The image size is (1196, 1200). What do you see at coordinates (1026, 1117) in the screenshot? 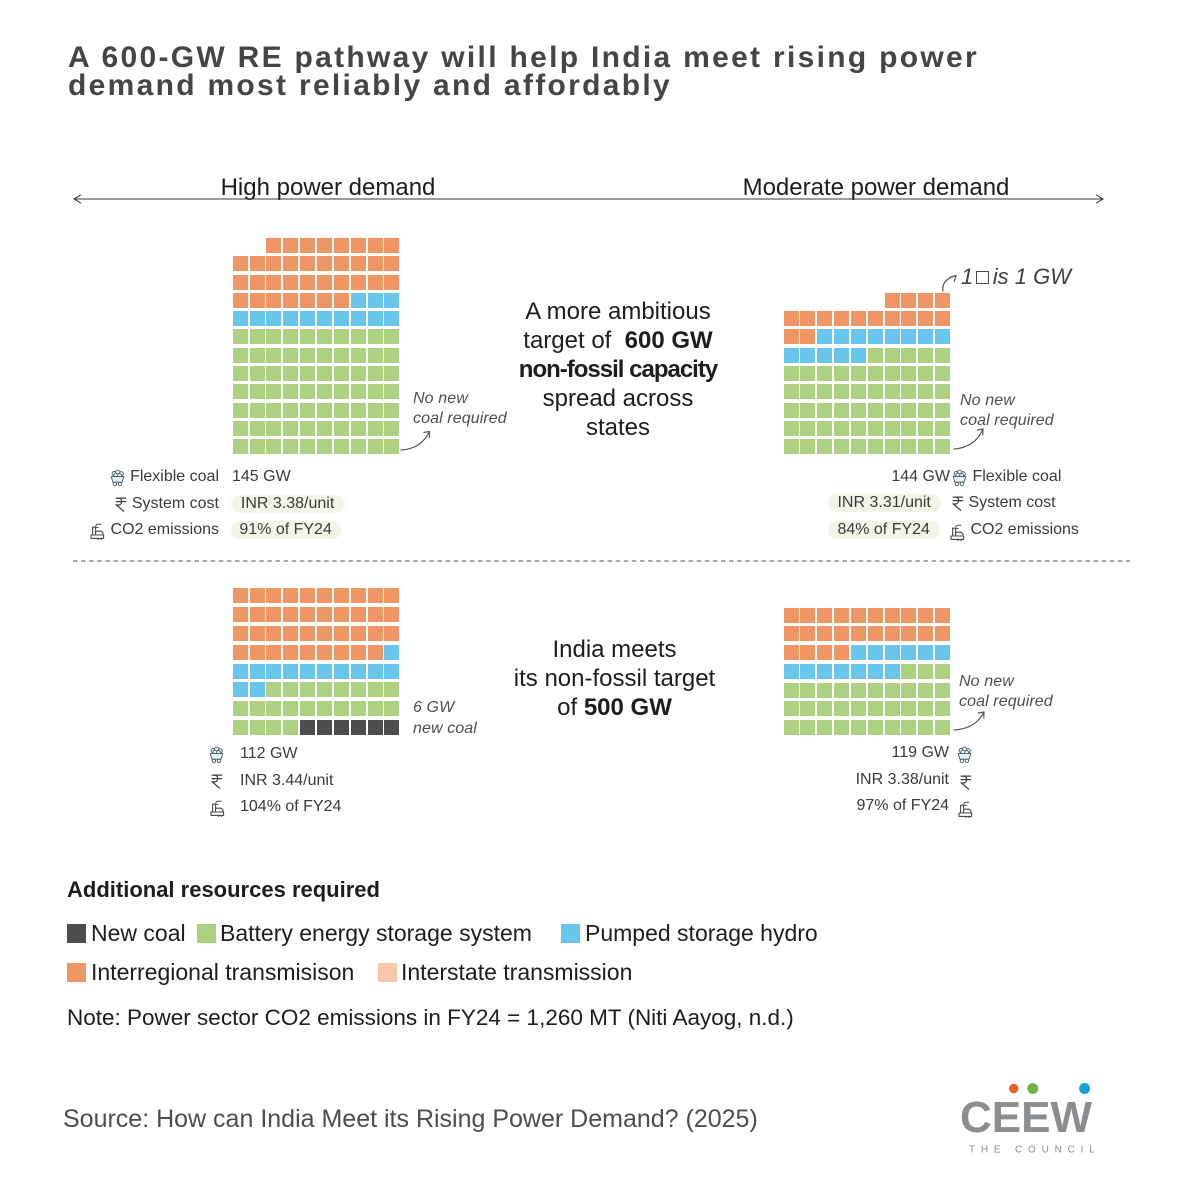
I see `svg-text: CEEW` at bounding box center [1026, 1117].